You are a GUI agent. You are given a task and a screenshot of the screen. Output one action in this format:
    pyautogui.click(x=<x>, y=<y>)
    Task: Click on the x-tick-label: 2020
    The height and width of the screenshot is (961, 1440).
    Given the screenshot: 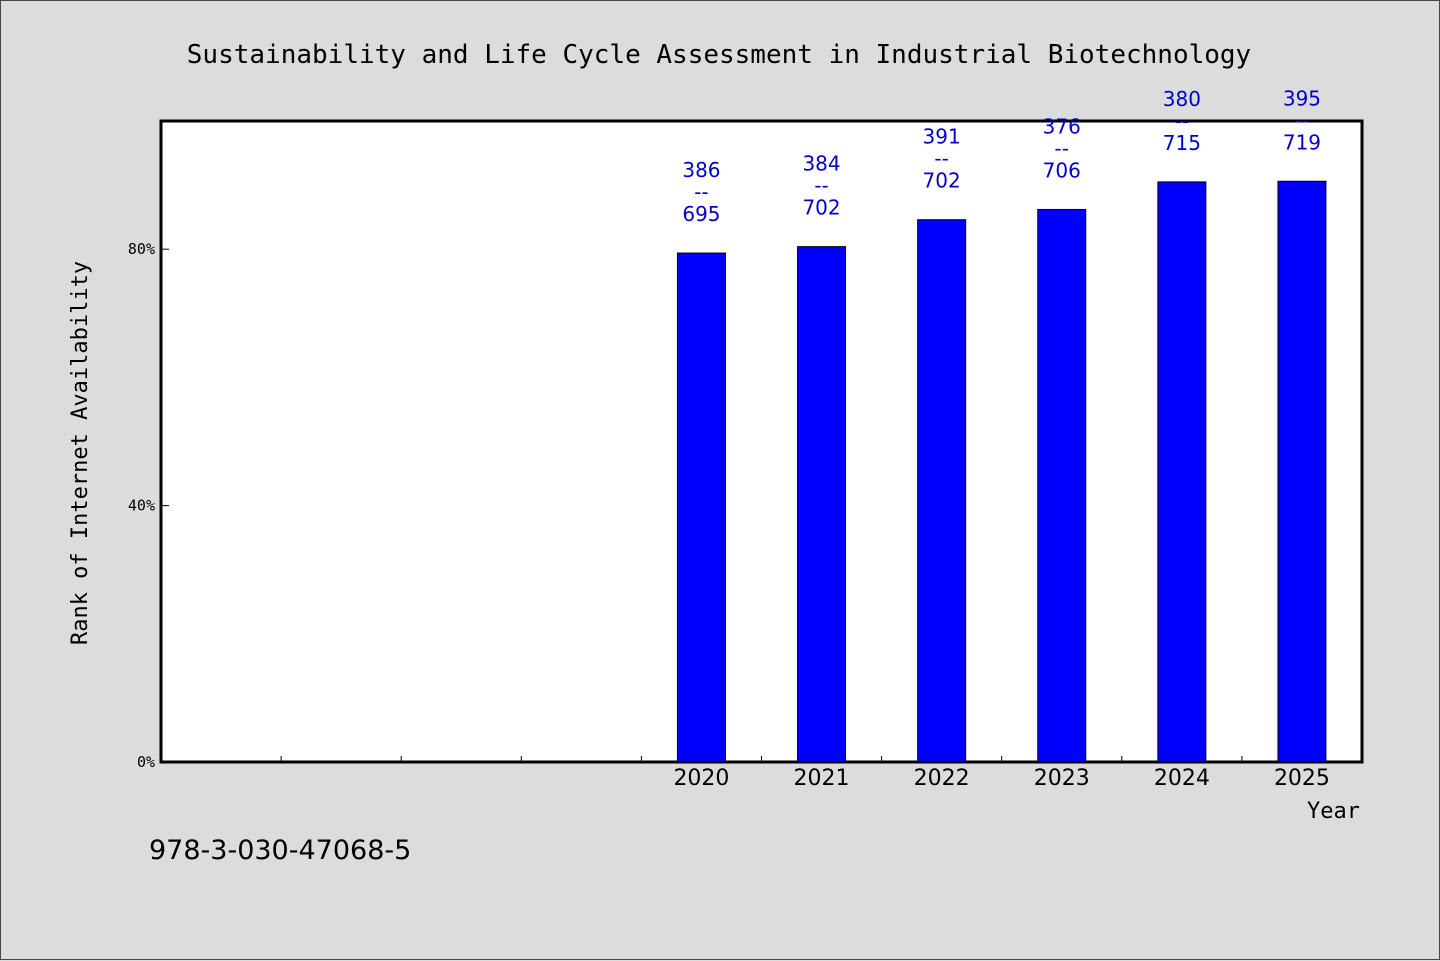 What is the action you would take?
    pyautogui.click(x=701, y=778)
    